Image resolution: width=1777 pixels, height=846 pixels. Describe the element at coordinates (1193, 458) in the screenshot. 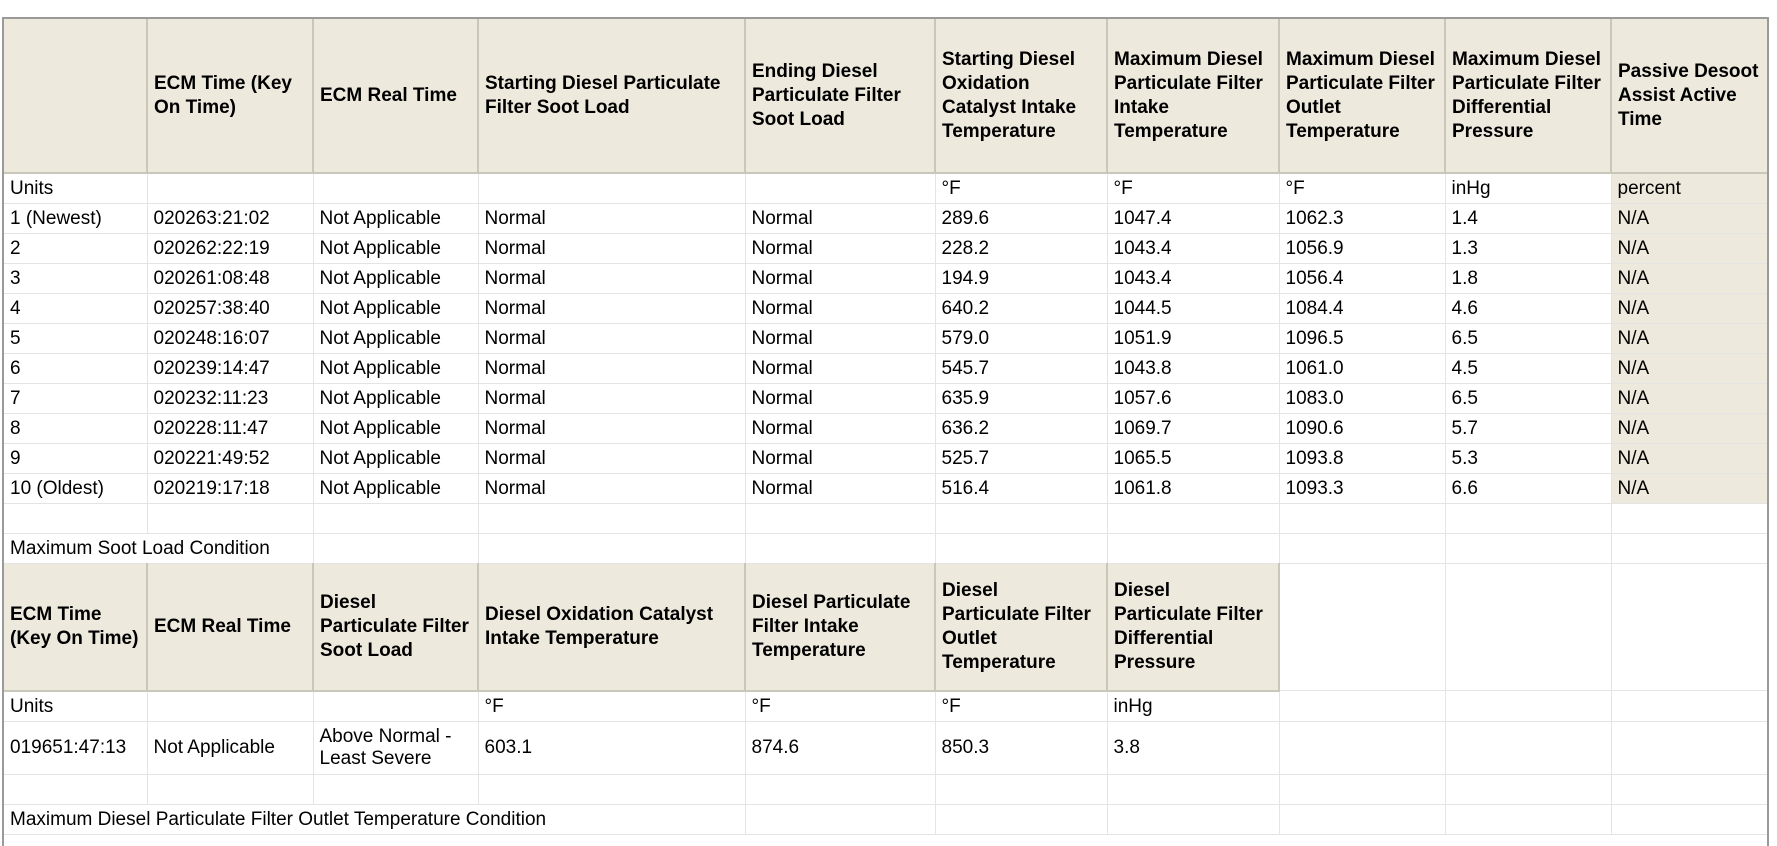

I see `table-cell: 1065.5` at that location.